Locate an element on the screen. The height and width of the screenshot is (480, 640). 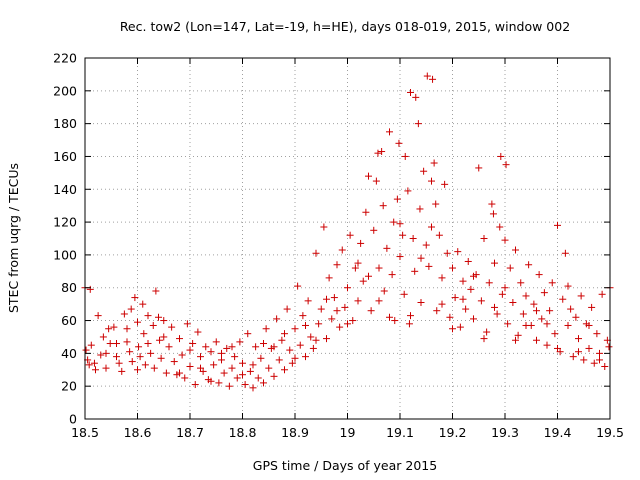
x-tick-label: 19.5 is located at coordinates (610, 432).